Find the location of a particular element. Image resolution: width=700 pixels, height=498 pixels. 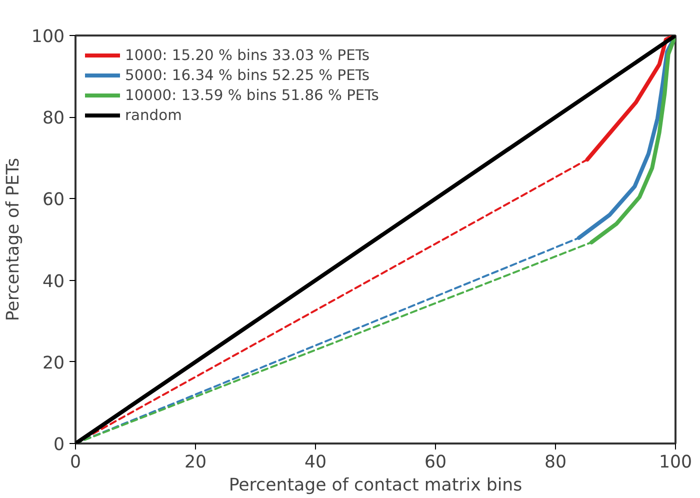

legend-label: random is located at coordinates (153, 115).